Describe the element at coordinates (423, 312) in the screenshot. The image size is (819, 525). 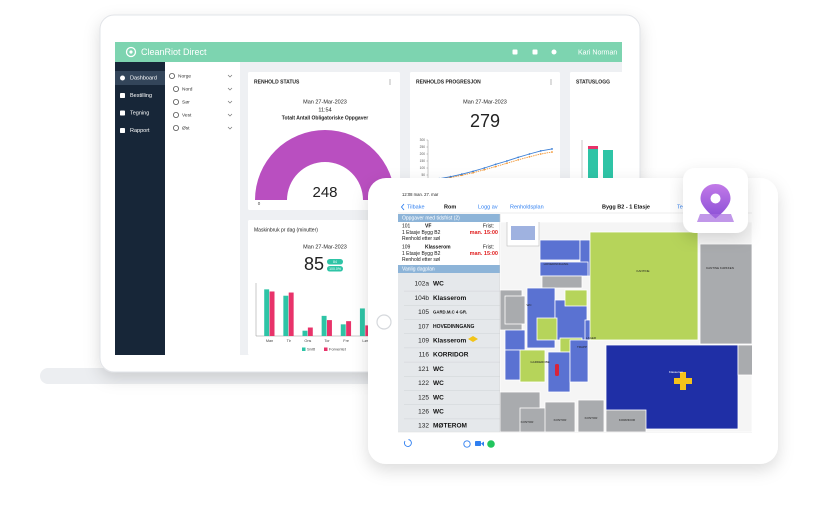
I see `room-number: 105` at that location.